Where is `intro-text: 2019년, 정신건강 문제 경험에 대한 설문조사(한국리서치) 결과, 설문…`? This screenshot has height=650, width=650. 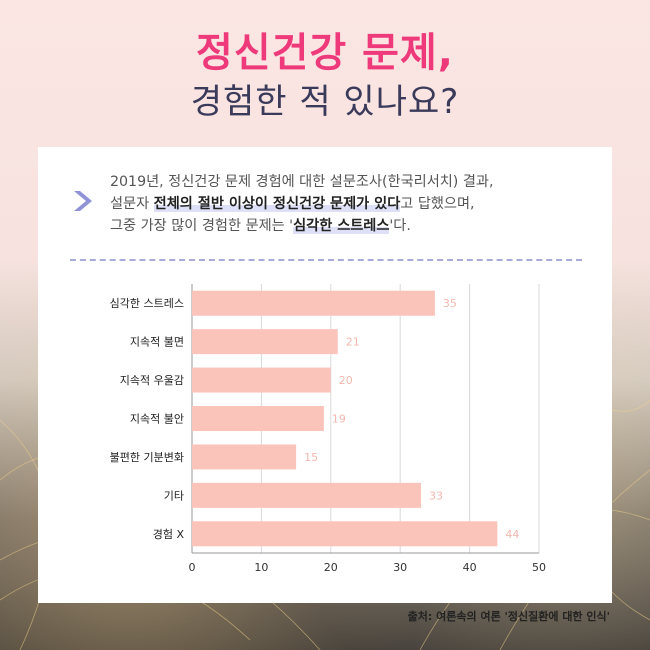
intro-text: 2019년, 정신건강 문제 경험에 대한 설문조사(한국리서치) 결과, 설문… is located at coordinates (355, 204).